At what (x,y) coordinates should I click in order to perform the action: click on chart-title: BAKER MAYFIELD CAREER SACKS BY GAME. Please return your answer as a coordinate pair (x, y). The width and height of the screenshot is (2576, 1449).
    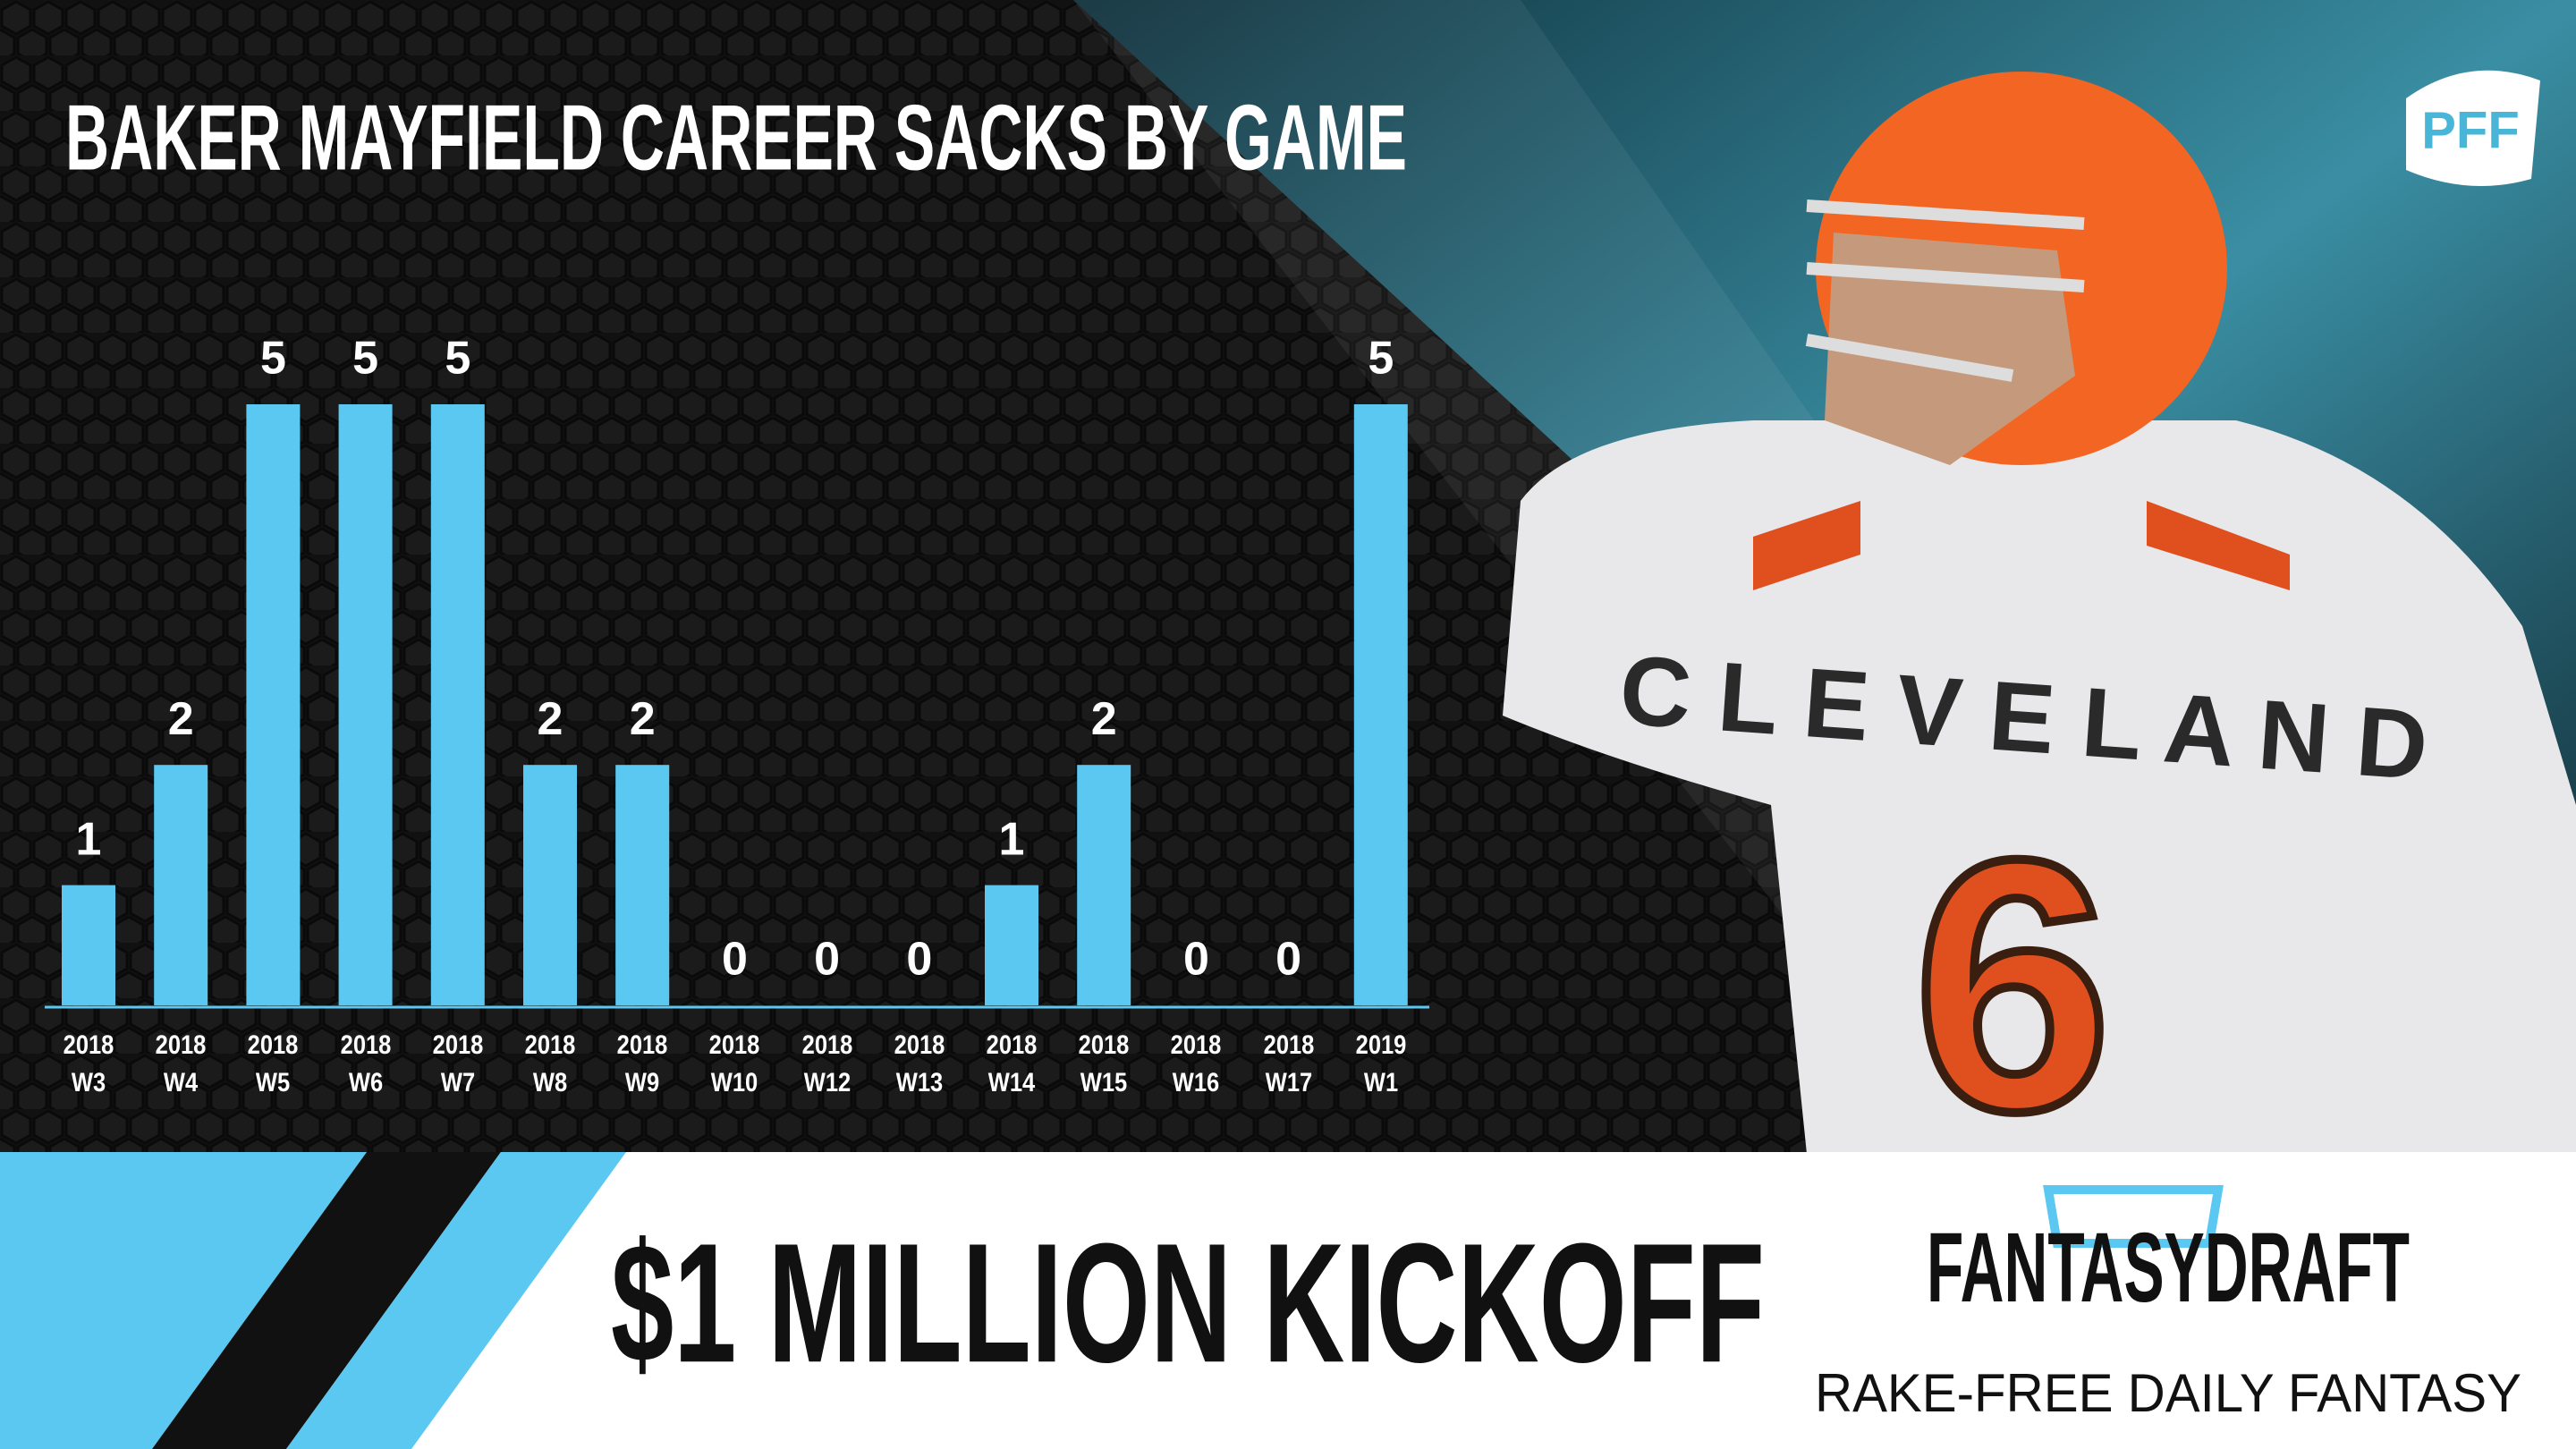
    Looking at the image, I should click on (736, 138).